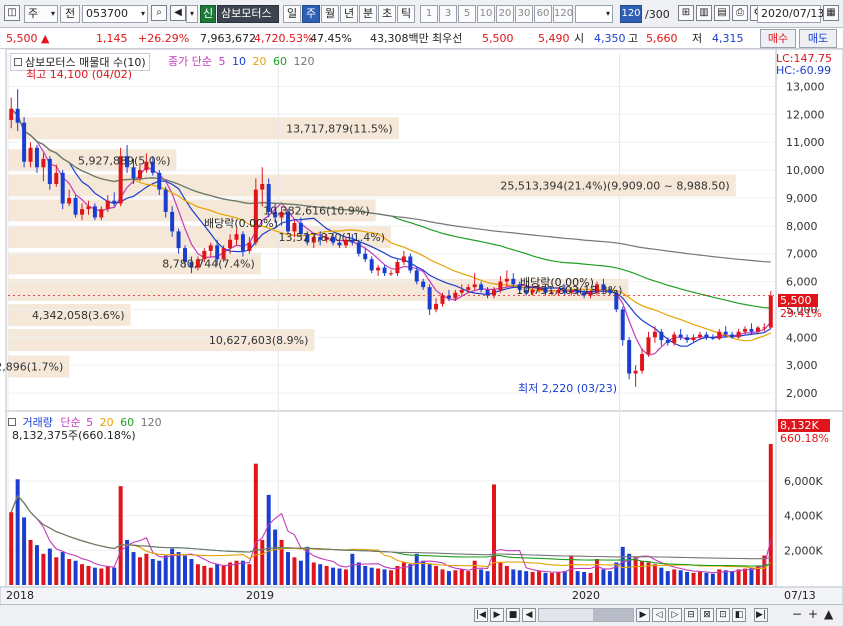 The image size is (843, 626). Describe the element at coordinates (178, 13) in the screenshot. I see `speaker-icon: ◀` at that location.